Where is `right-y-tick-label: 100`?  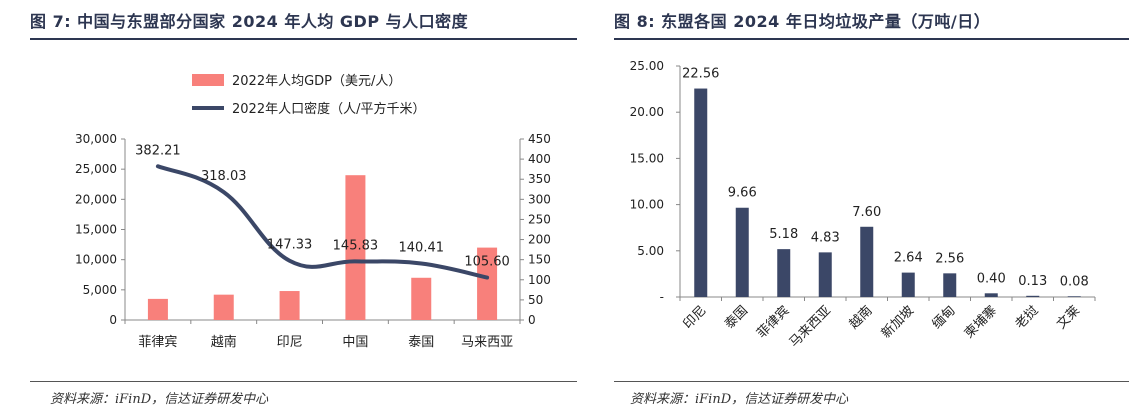
right-y-tick-label: 100 is located at coordinates (539, 280).